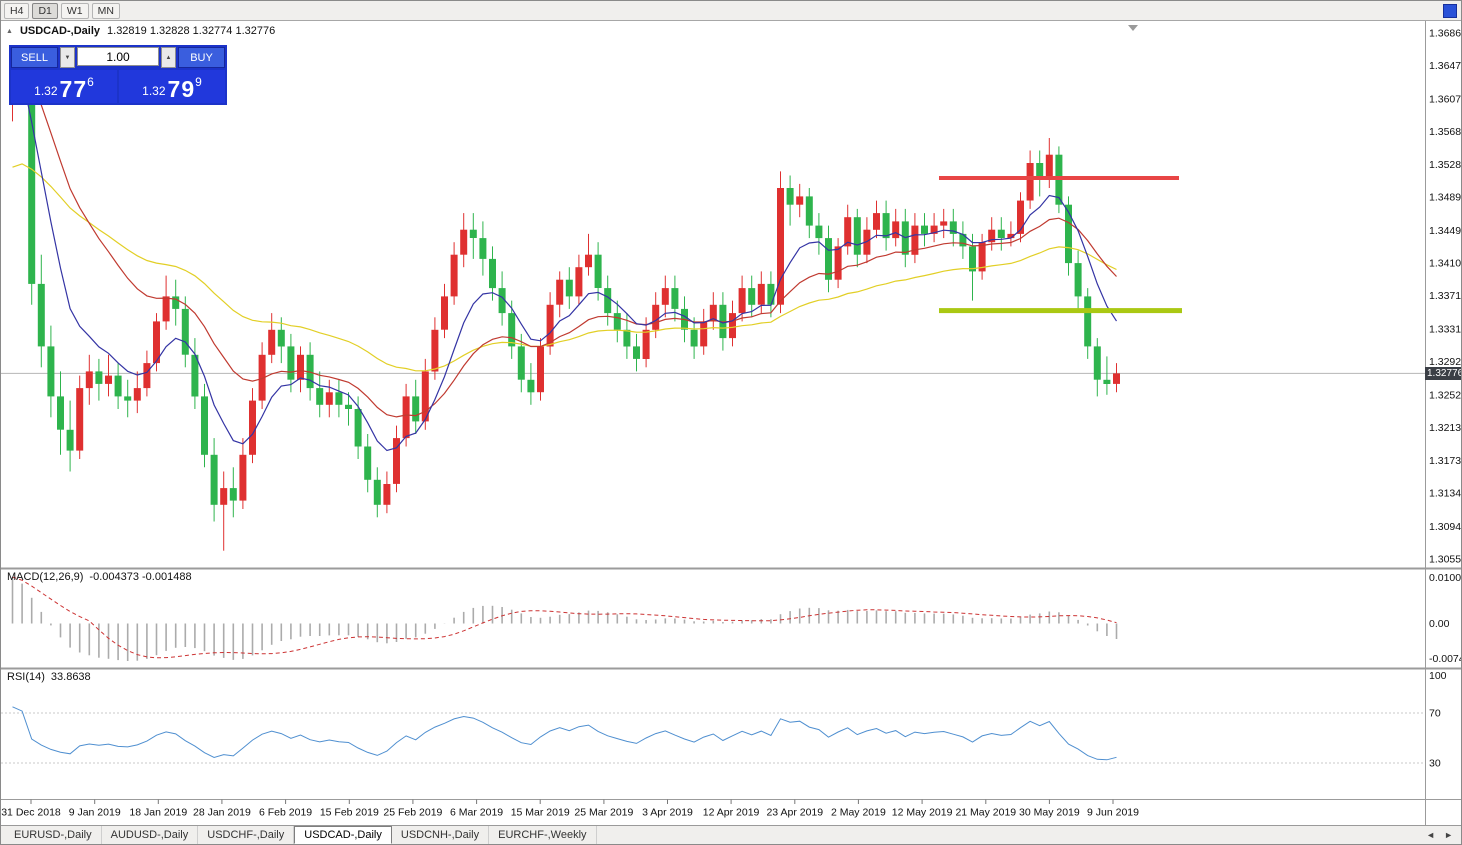  I want to click on macd-signal-line, so click(564, 617).